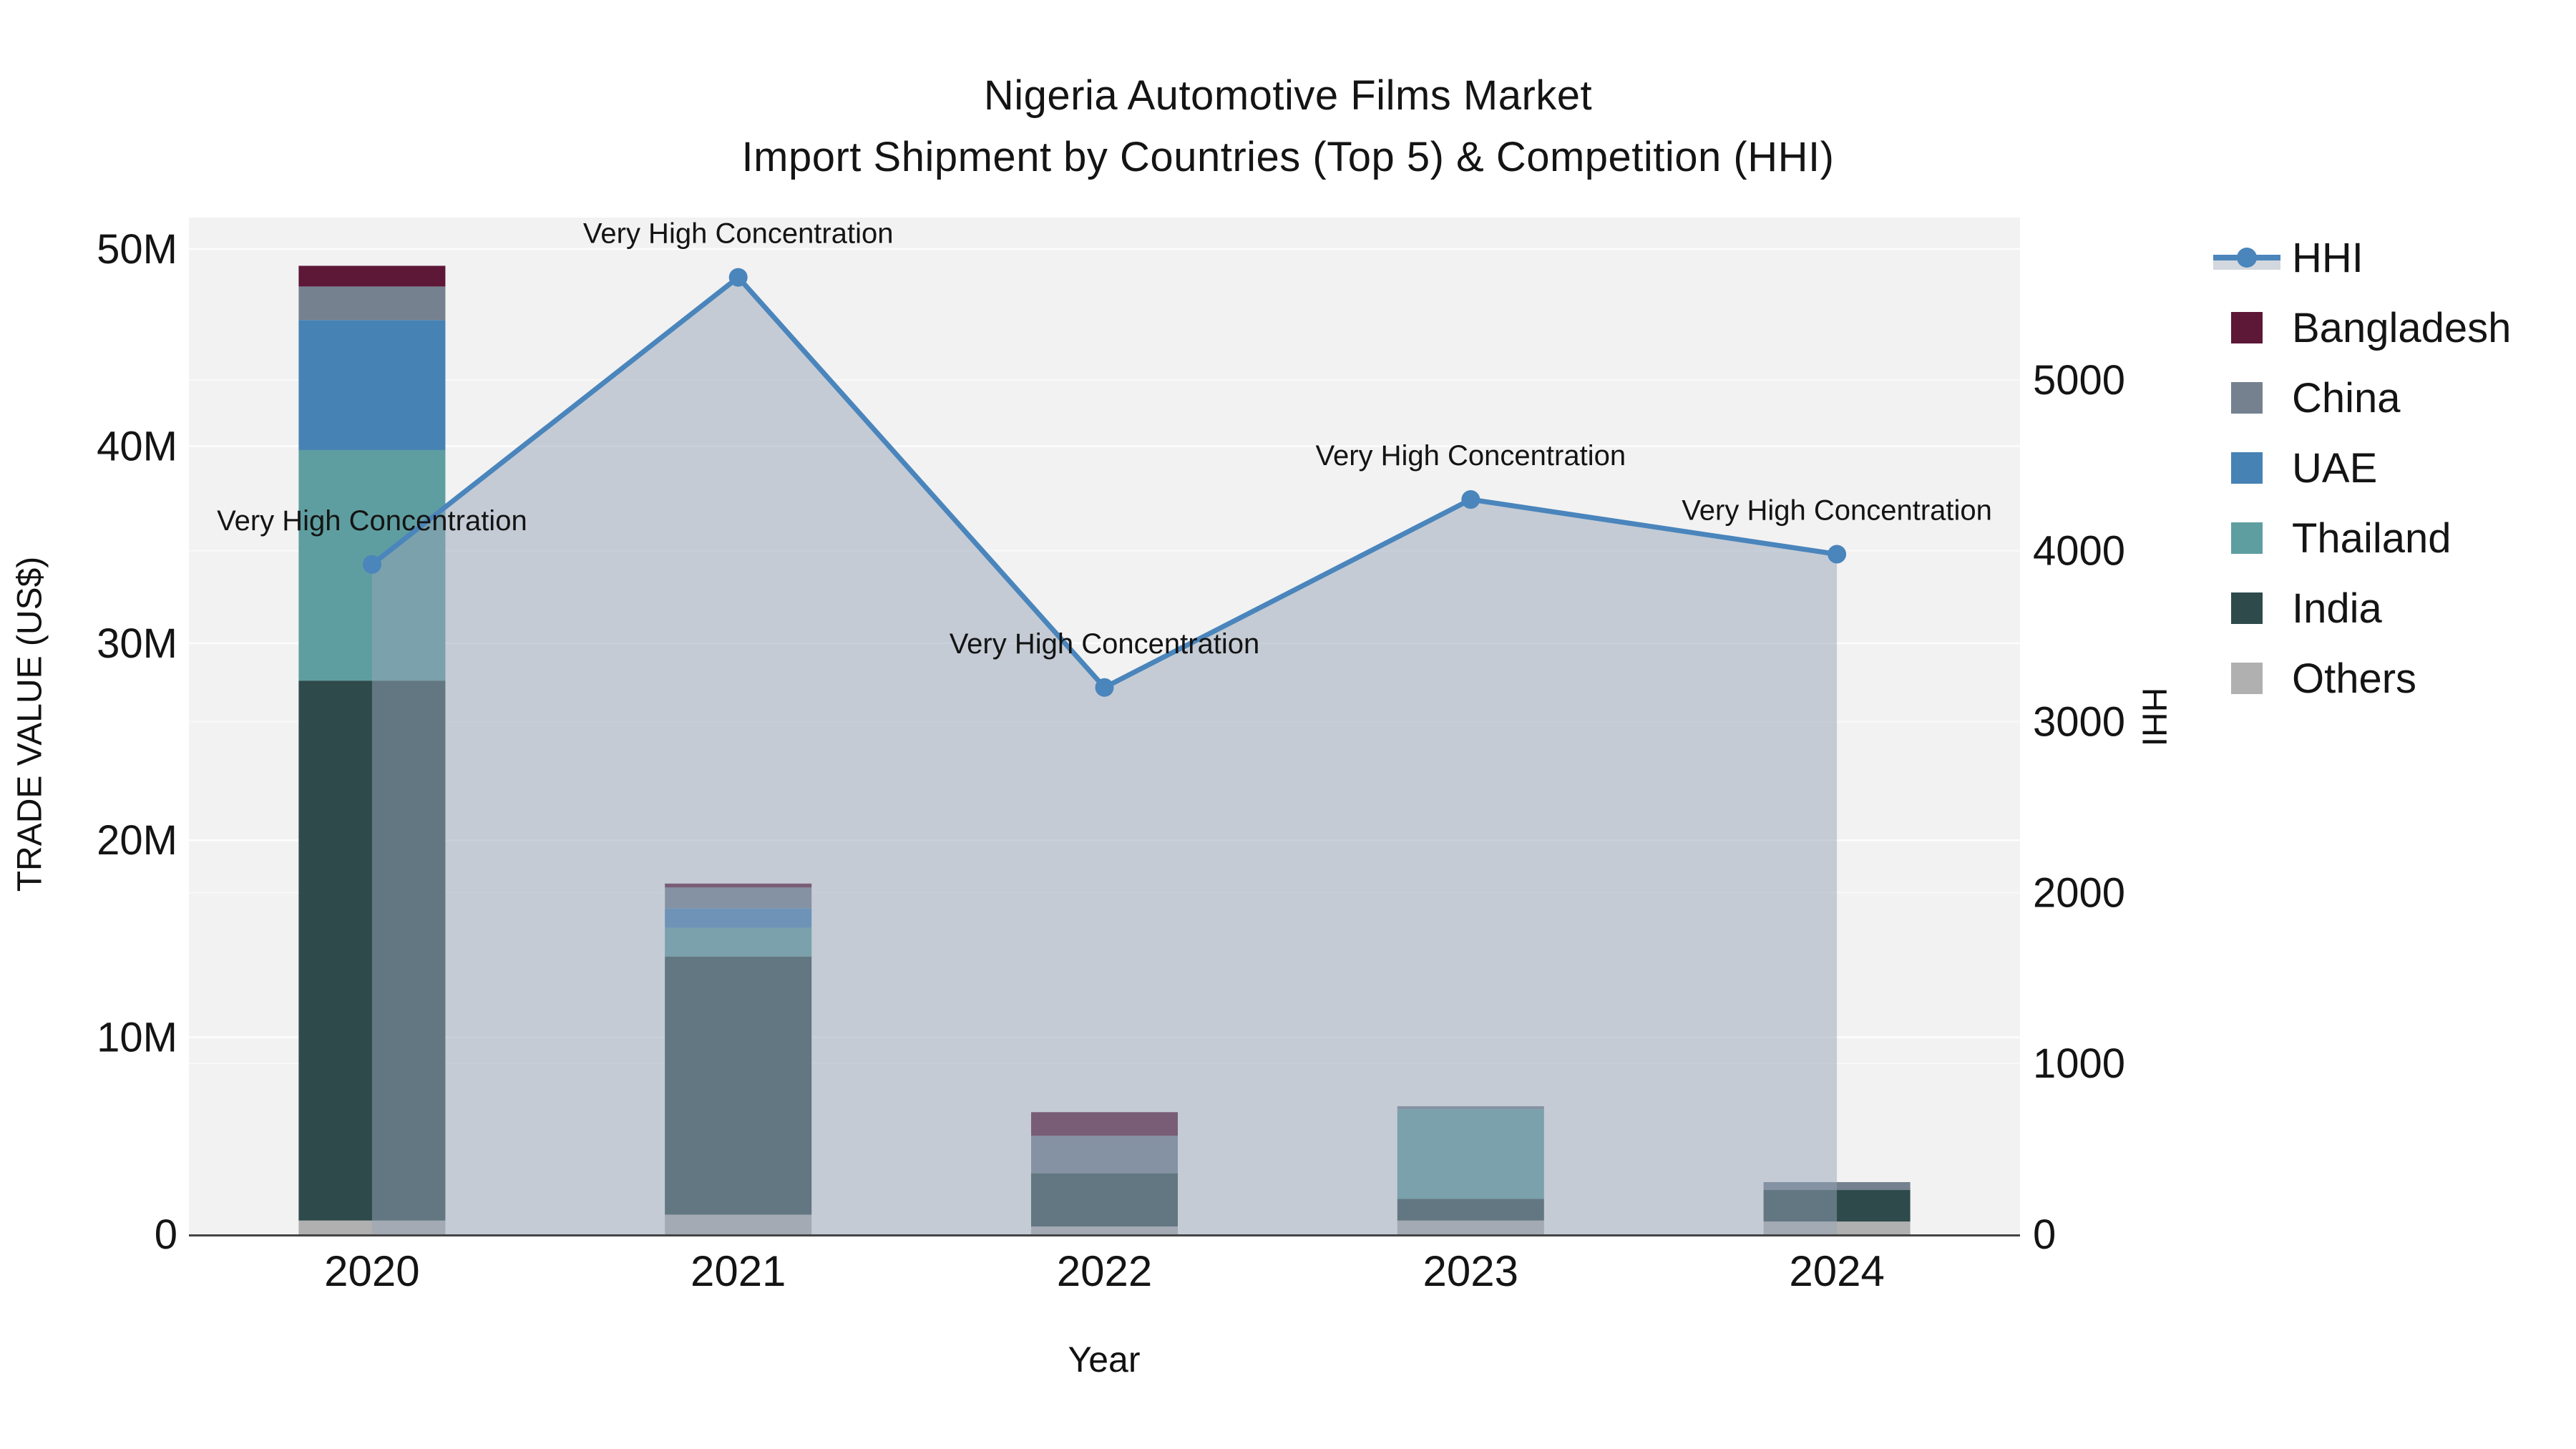 This screenshot has width=2576, height=1449. What do you see at coordinates (1836, 1271) in the screenshot?
I see `x-tick-2024: 2024` at bounding box center [1836, 1271].